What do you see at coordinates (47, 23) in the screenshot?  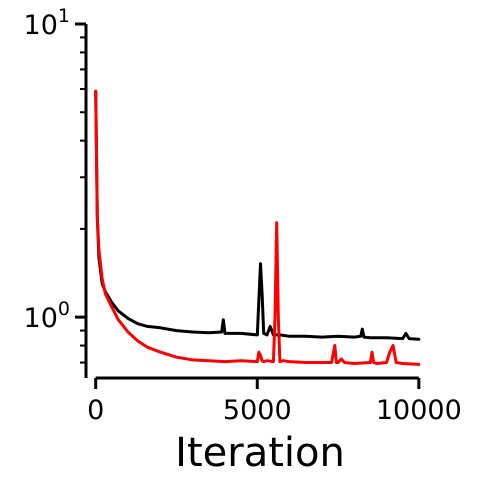 I see `y-tick-label: 10¹` at bounding box center [47, 23].